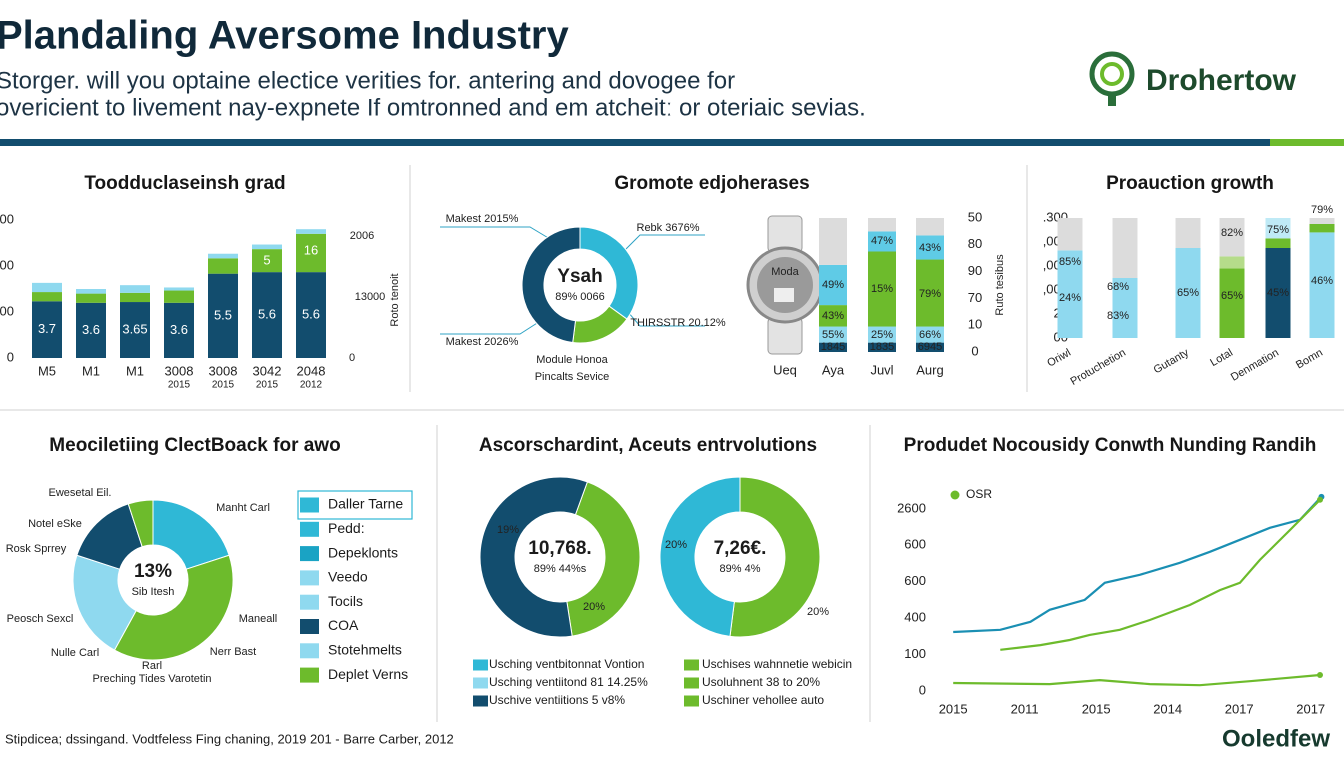 Image resolution: width=1344 pixels, height=768 pixels. Describe the element at coordinates (395, 299) in the screenshot. I see `annotation: Roto tenoit` at that location.